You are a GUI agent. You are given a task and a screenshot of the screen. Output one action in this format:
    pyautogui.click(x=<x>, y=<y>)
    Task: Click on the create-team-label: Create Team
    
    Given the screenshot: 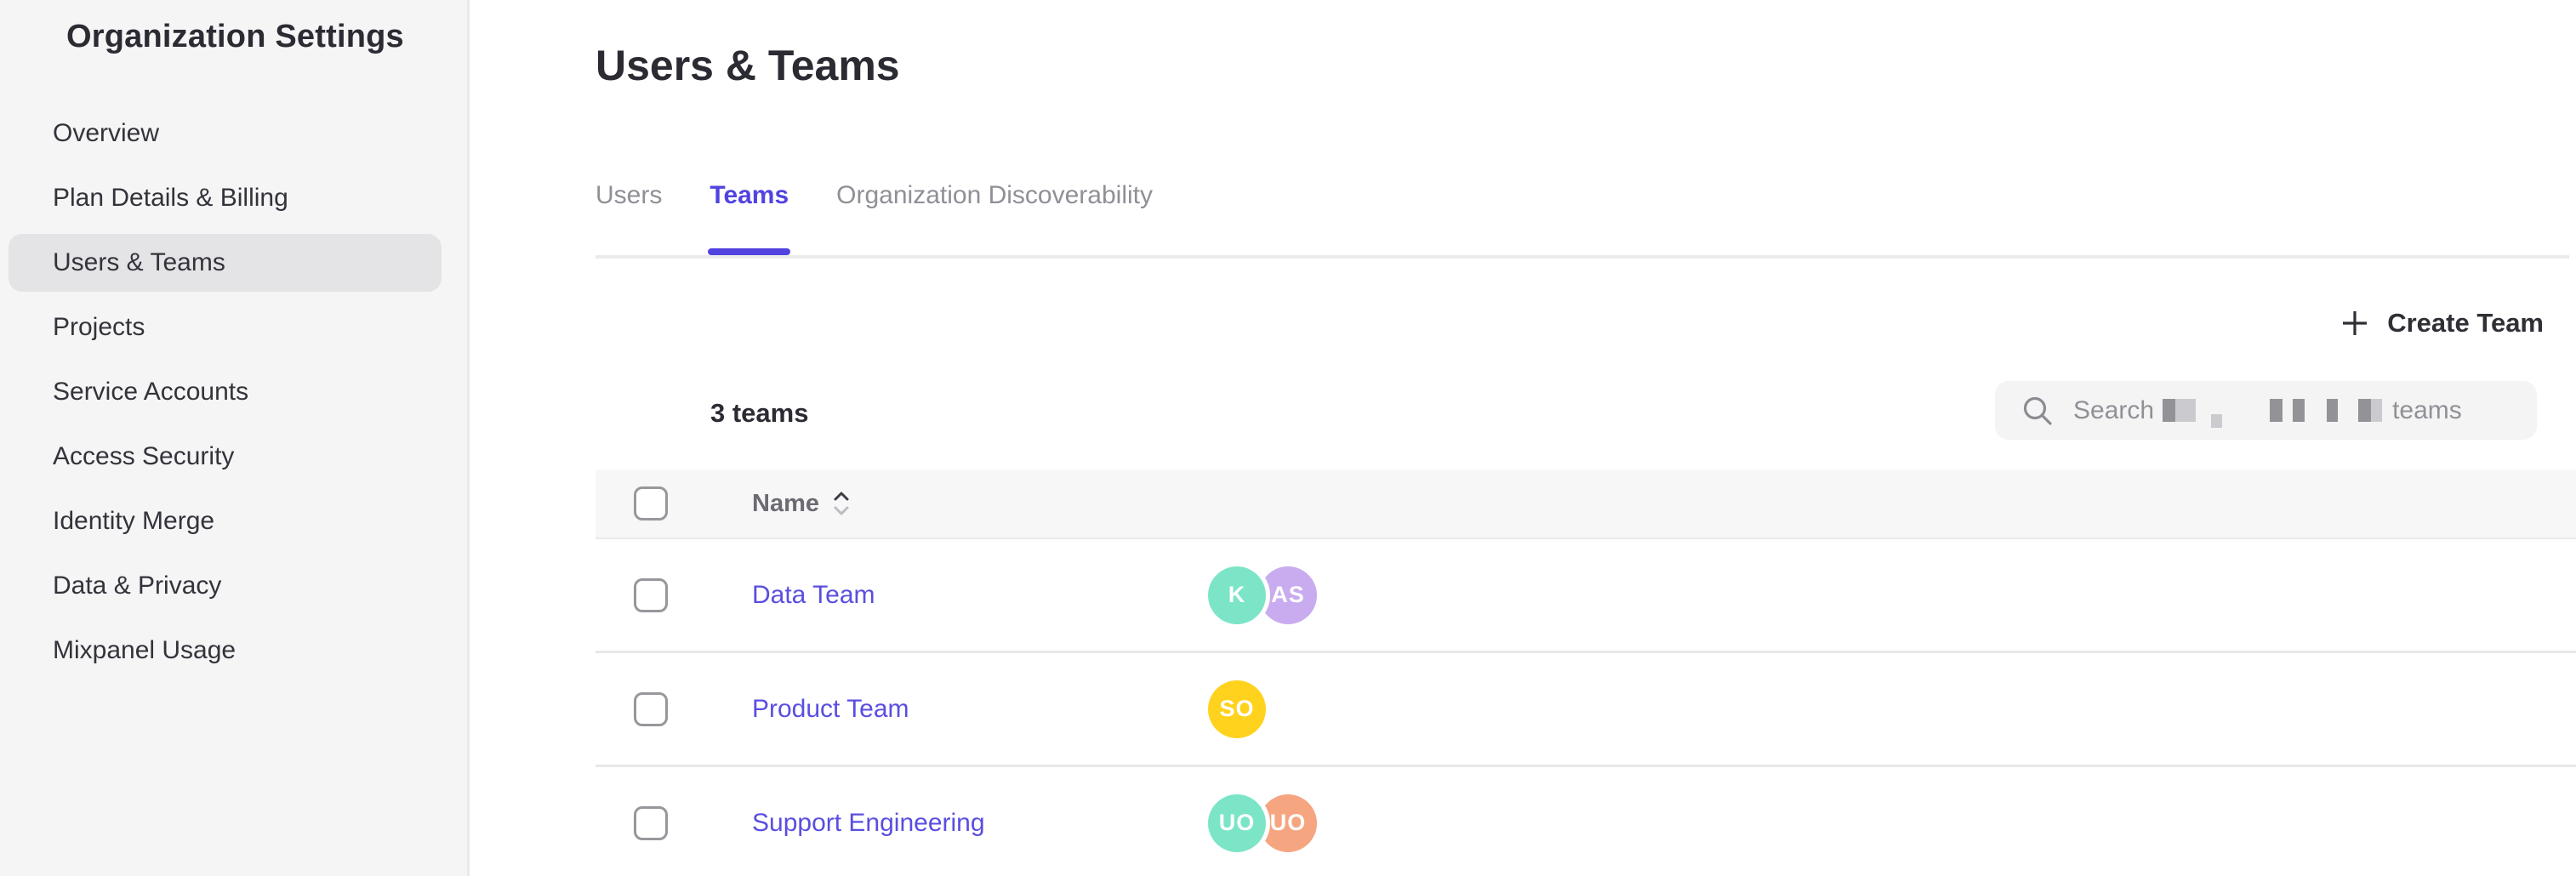 What is the action you would take?
    pyautogui.click(x=2465, y=323)
    